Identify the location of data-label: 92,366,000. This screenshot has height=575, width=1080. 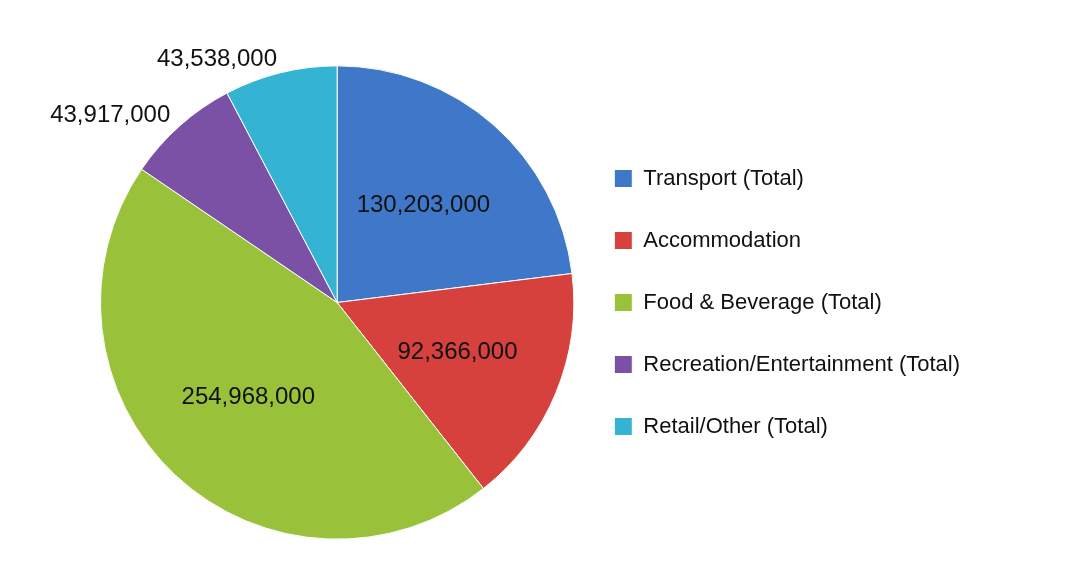
(457, 350).